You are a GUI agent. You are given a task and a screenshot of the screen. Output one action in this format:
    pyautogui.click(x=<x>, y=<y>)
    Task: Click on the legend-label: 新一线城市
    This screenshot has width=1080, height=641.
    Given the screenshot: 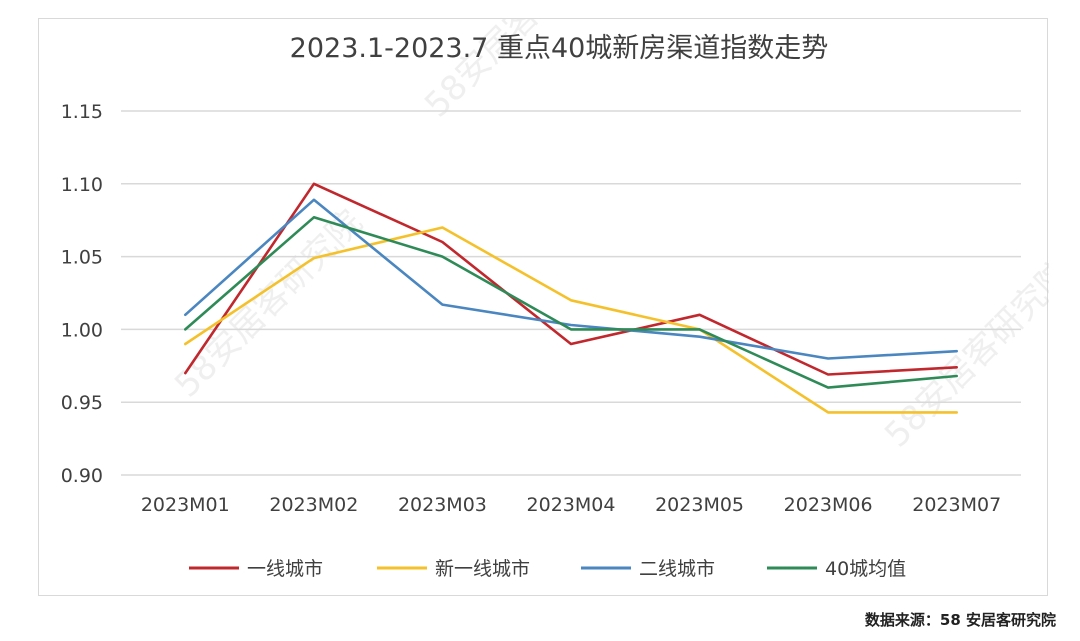 What is the action you would take?
    pyautogui.click(x=482, y=569)
    